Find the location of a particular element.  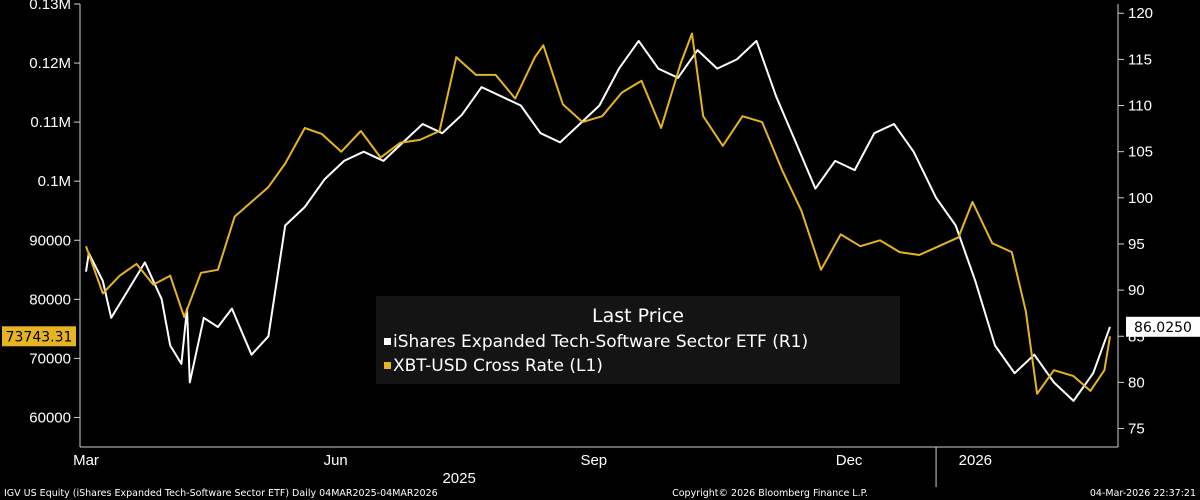

left-value-tag: 73743.31 is located at coordinates (39, 337).